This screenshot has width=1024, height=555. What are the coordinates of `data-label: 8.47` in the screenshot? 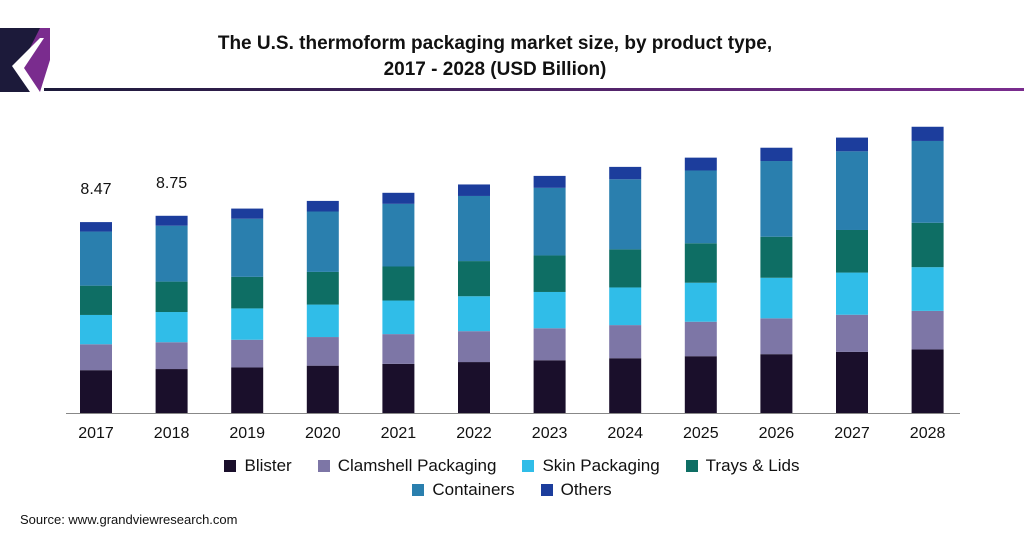 It's located at (95, 189).